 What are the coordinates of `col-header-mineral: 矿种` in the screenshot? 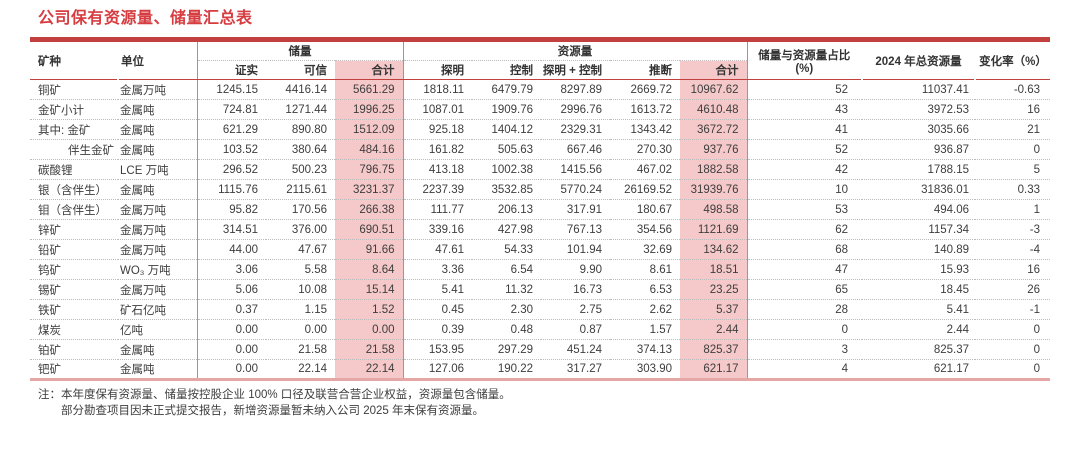 It's located at (74, 58).